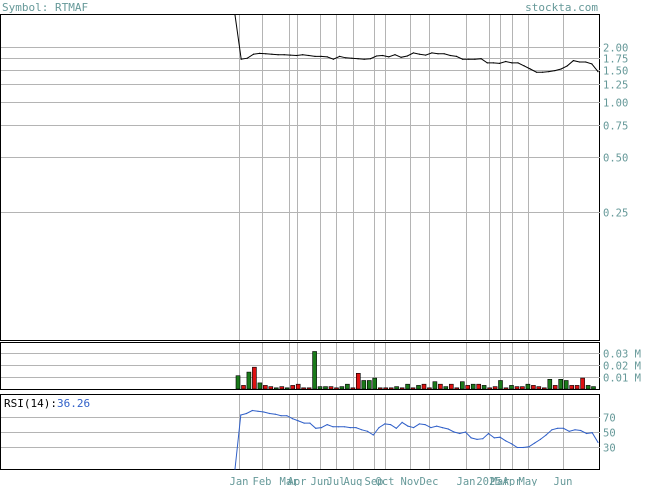  I want to click on volume-tick-label: 0.02 M, so click(622, 367).